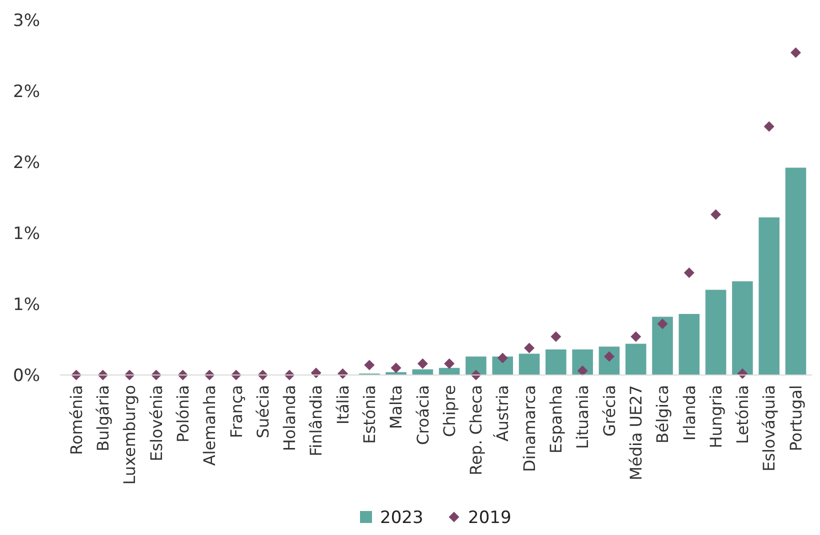  I want to click on x-tick-label: Eslováquia, so click(769, 428).